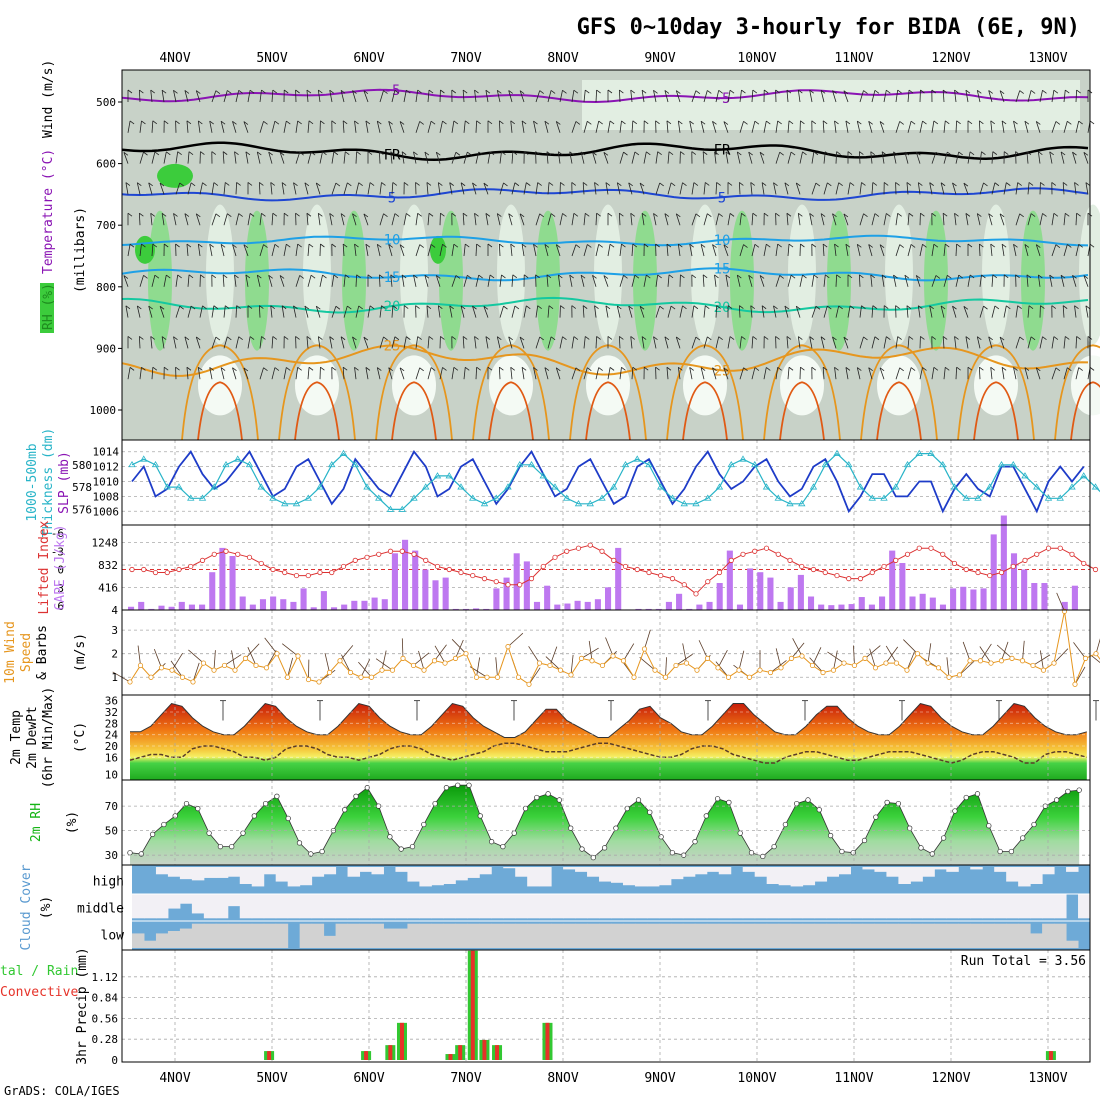 This screenshot has width=1100, height=1100. I want to click on li-marker, so click(649, 572).